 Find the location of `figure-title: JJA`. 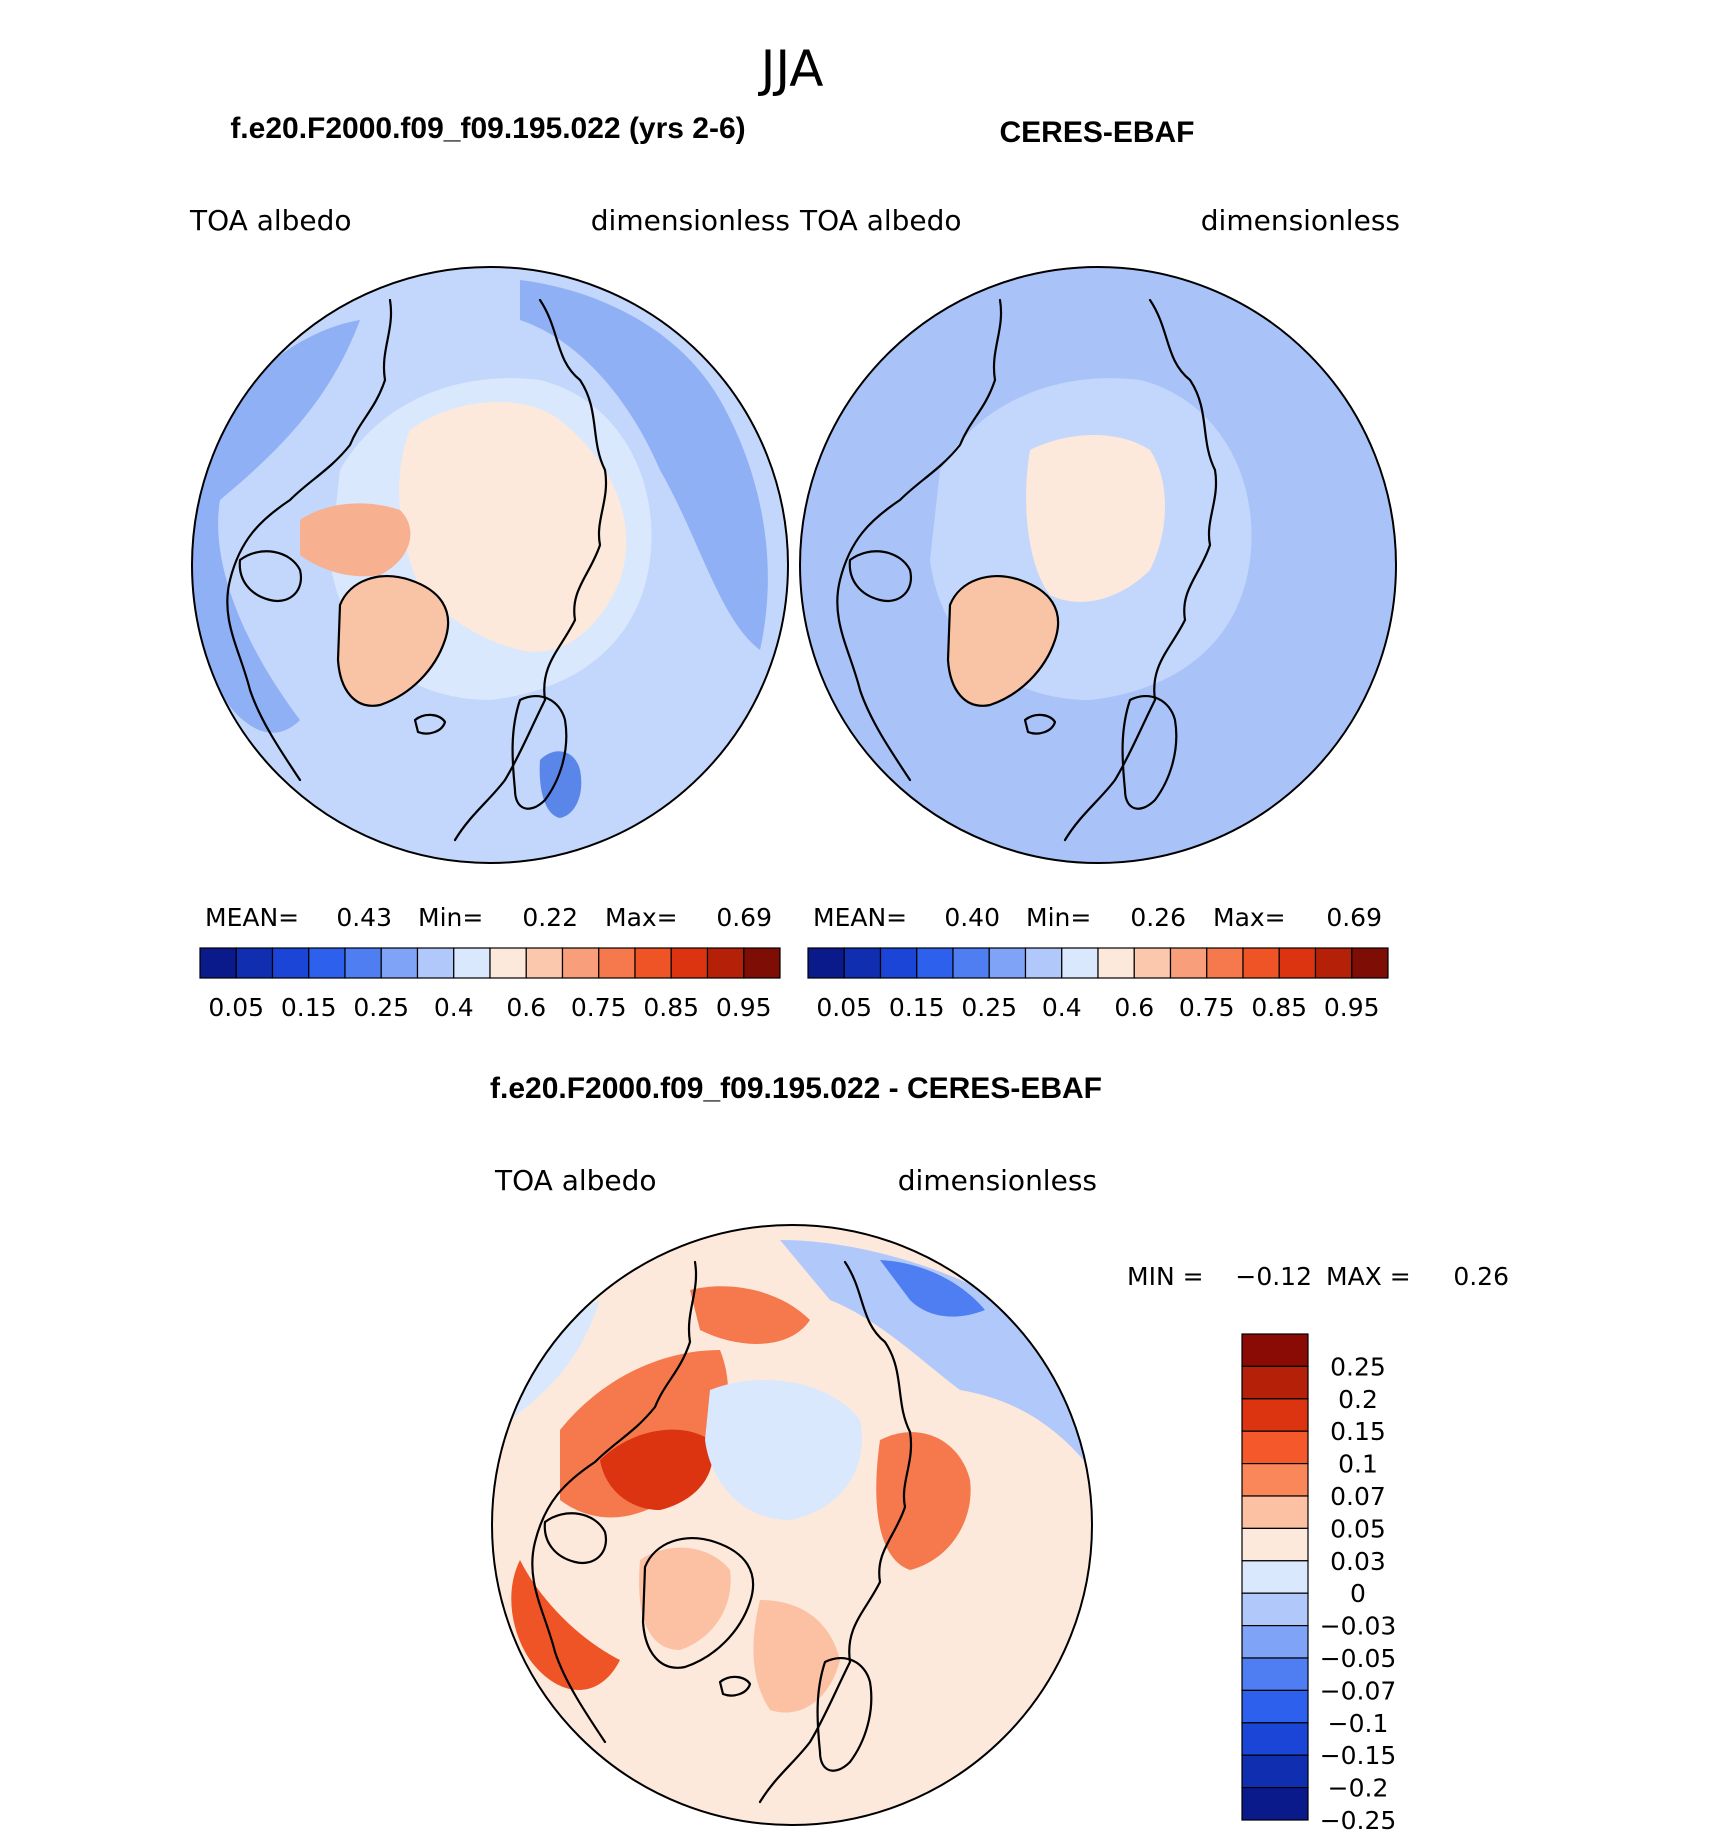

figure-title: JJA is located at coordinates (791, 69).